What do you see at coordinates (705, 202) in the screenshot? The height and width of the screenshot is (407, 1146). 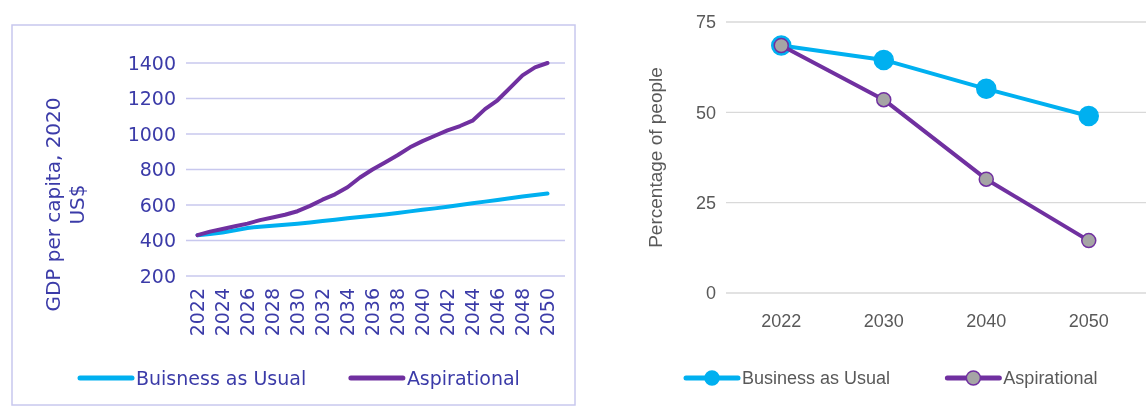 I see `y-tick-label: 25` at bounding box center [705, 202].